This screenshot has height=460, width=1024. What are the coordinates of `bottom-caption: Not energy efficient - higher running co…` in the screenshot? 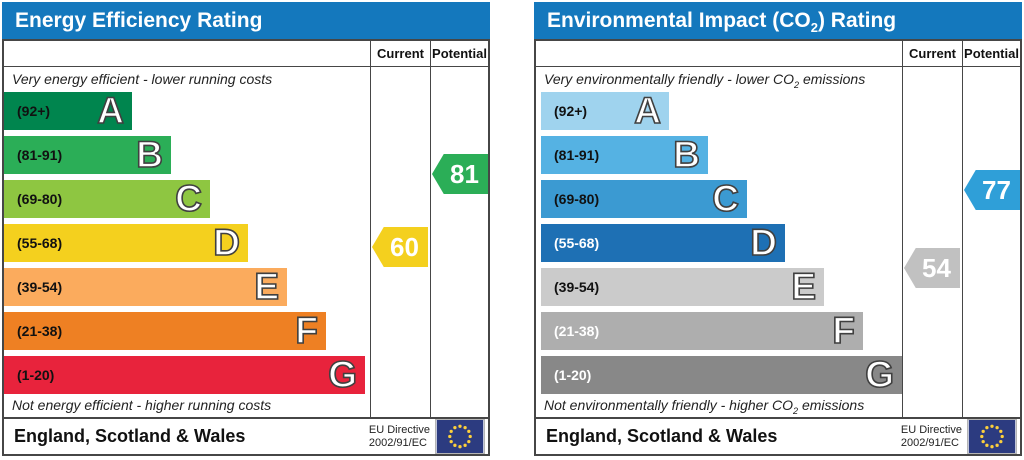 It's located at (184, 405).